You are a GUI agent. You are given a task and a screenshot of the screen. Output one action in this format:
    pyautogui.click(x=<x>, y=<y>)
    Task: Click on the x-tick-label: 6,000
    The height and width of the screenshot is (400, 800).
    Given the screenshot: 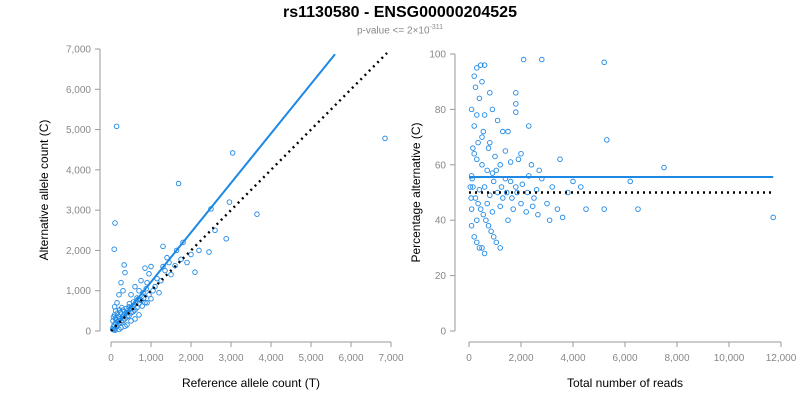 What is the action you would take?
    pyautogui.click(x=350, y=358)
    